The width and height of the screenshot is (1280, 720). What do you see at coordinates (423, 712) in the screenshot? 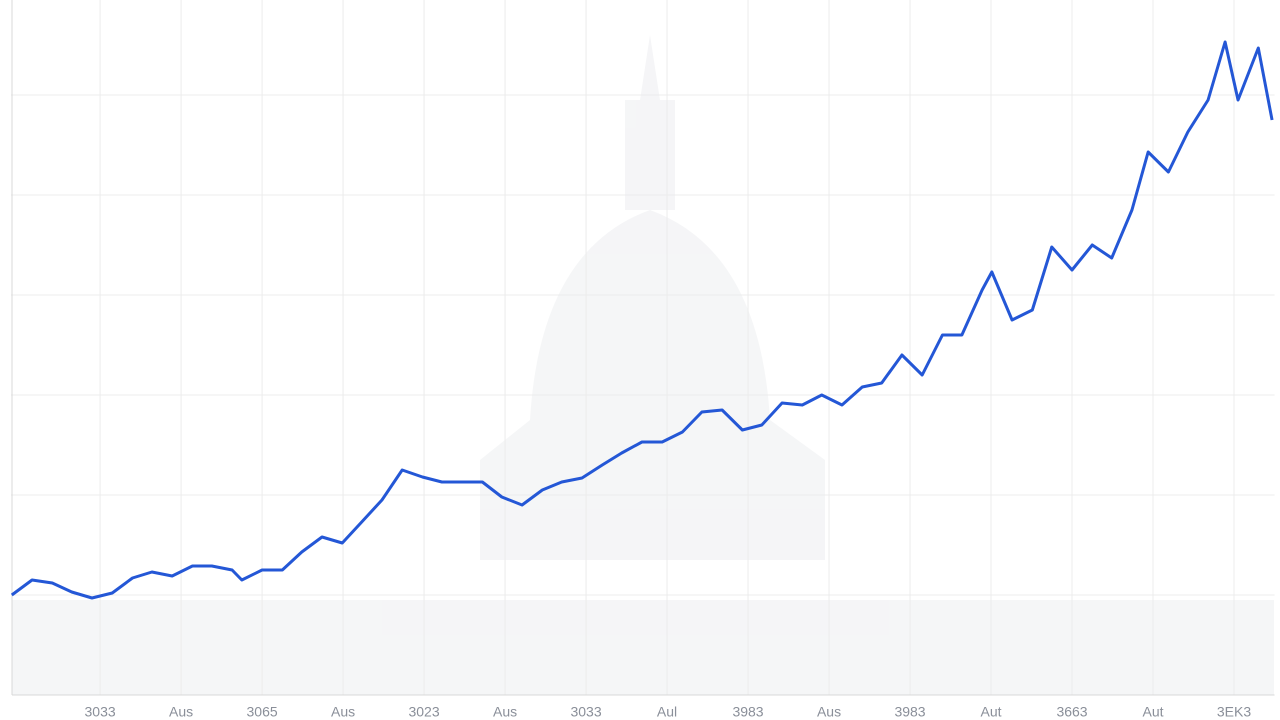
I see `x-tick-label: 3023` at bounding box center [423, 712].